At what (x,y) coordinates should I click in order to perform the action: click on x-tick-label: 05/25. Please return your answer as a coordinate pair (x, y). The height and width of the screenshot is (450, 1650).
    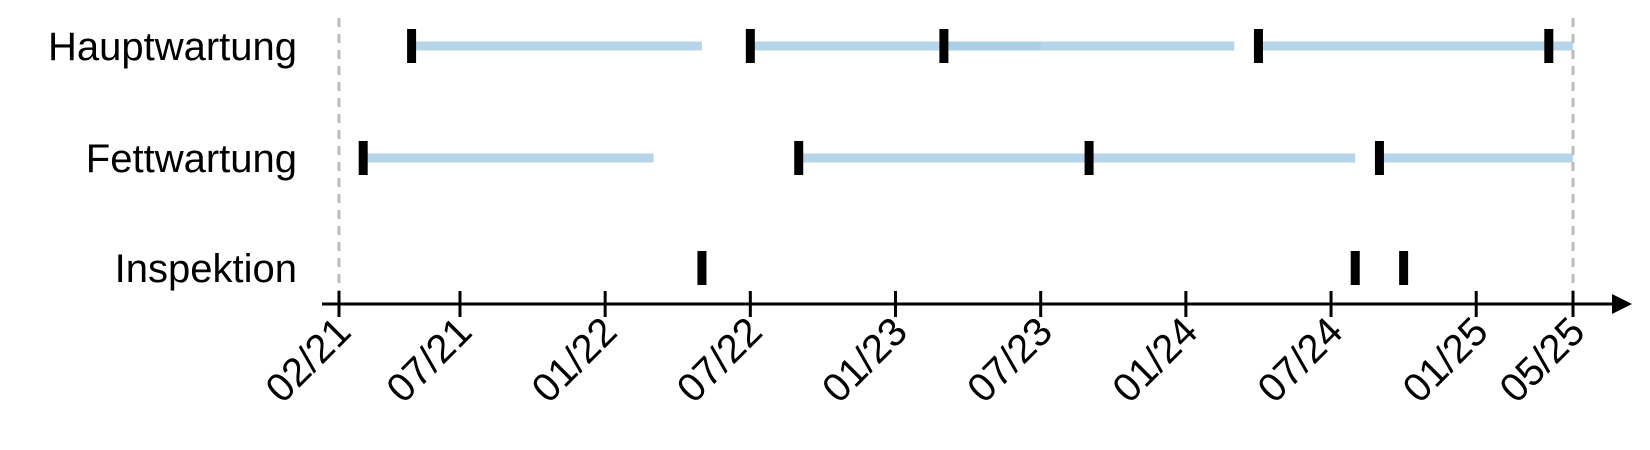
    Looking at the image, I should click on (1542, 360).